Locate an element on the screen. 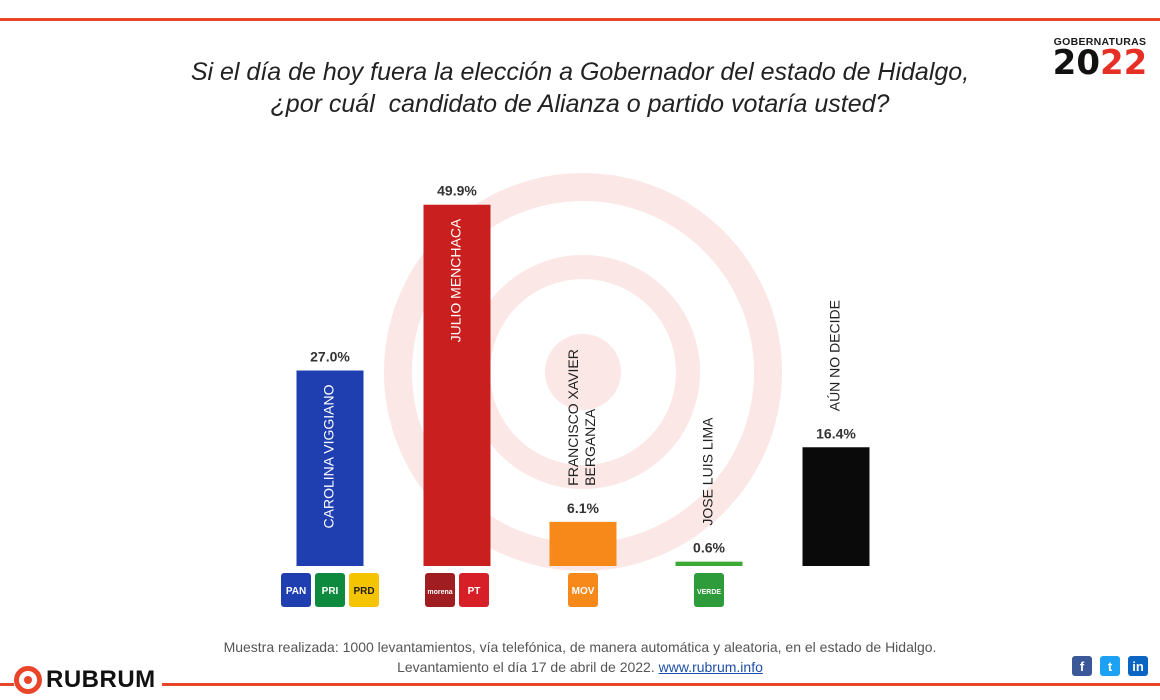 The height and width of the screenshot is (700, 1160). category-label-line: CAROLINA VIGGIANO is located at coordinates (329, 456).